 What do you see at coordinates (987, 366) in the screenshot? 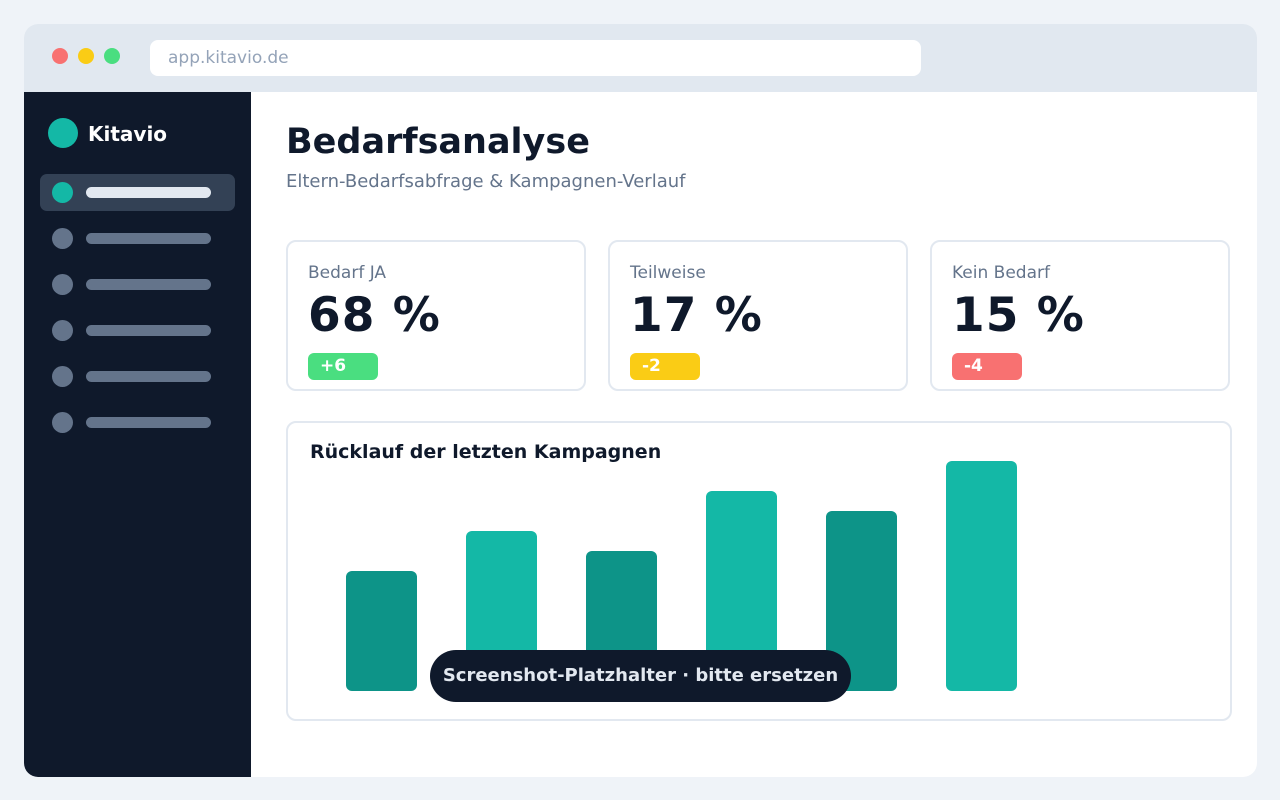
I see `stat-delta-badge: -4` at bounding box center [987, 366].